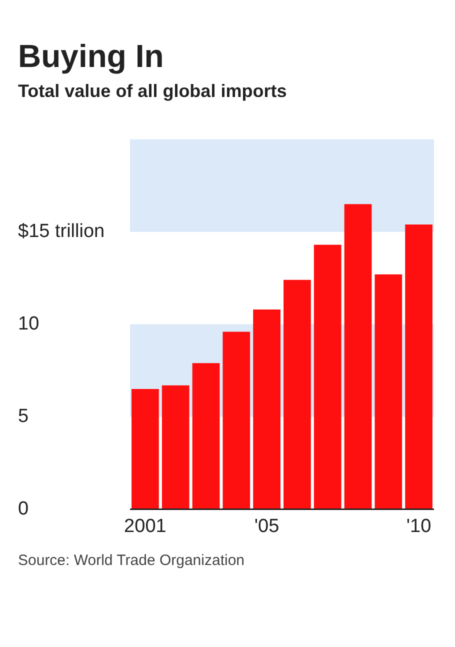  What do you see at coordinates (23, 509) in the screenshot?
I see `y-tick-label: 0` at bounding box center [23, 509].